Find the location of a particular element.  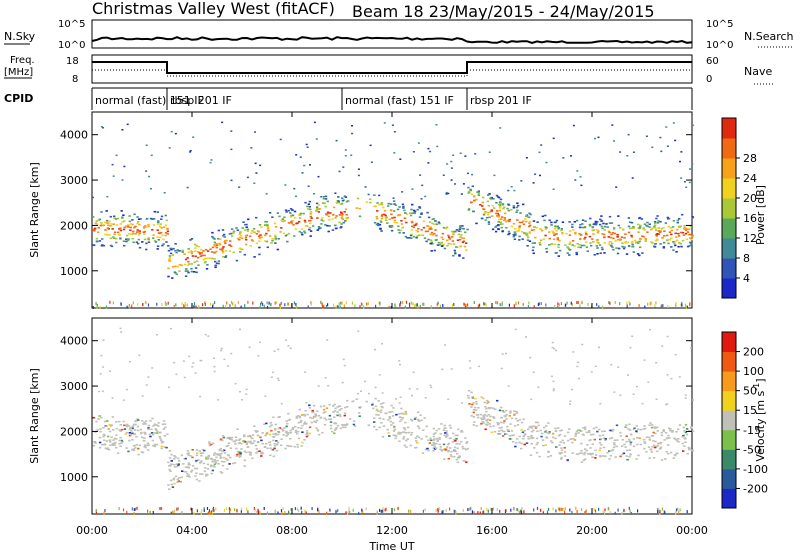

power-colorbar-label: Power [dB] is located at coordinates (760, 215).